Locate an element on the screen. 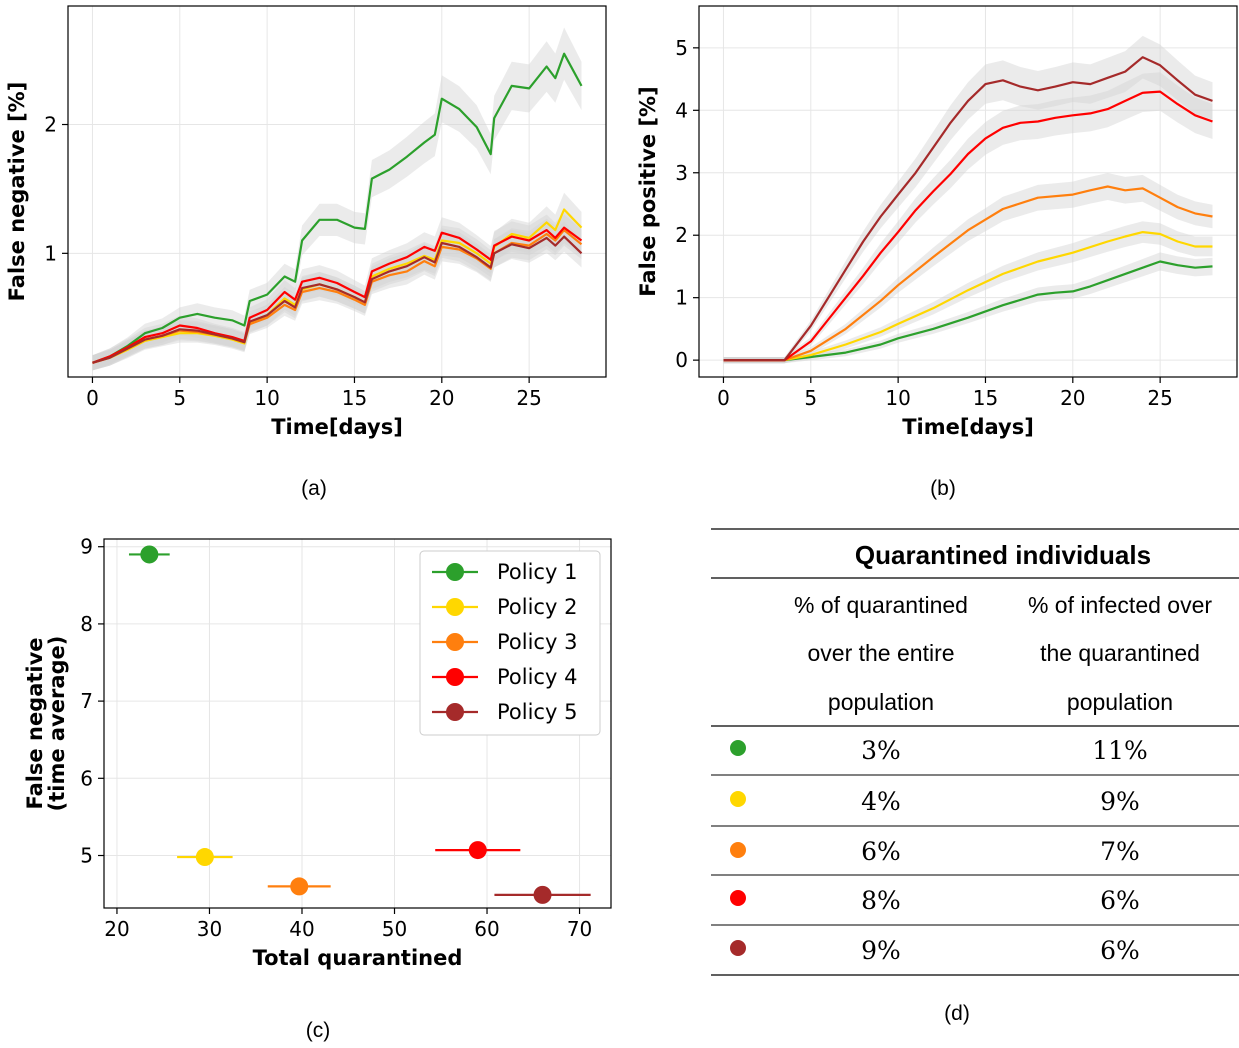 The image size is (1239, 1048). panel-c-caption: (c) is located at coordinates (318, 1030).